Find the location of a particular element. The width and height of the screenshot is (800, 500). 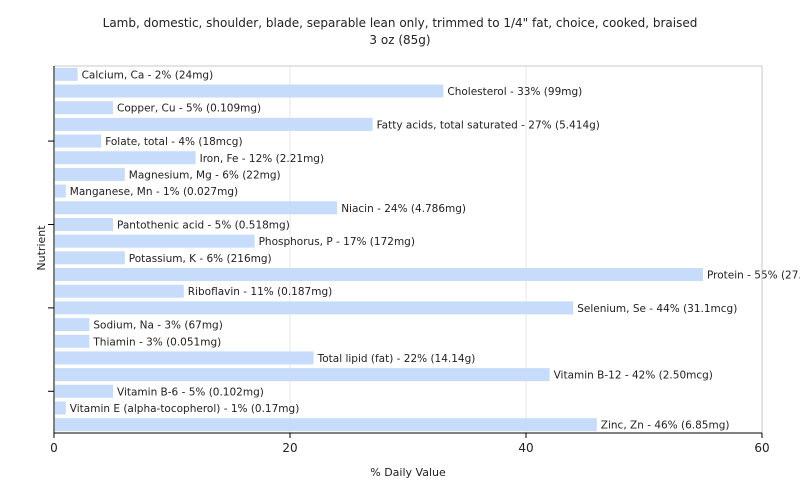

x-tick-label-0: 0 is located at coordinates (54, 448).